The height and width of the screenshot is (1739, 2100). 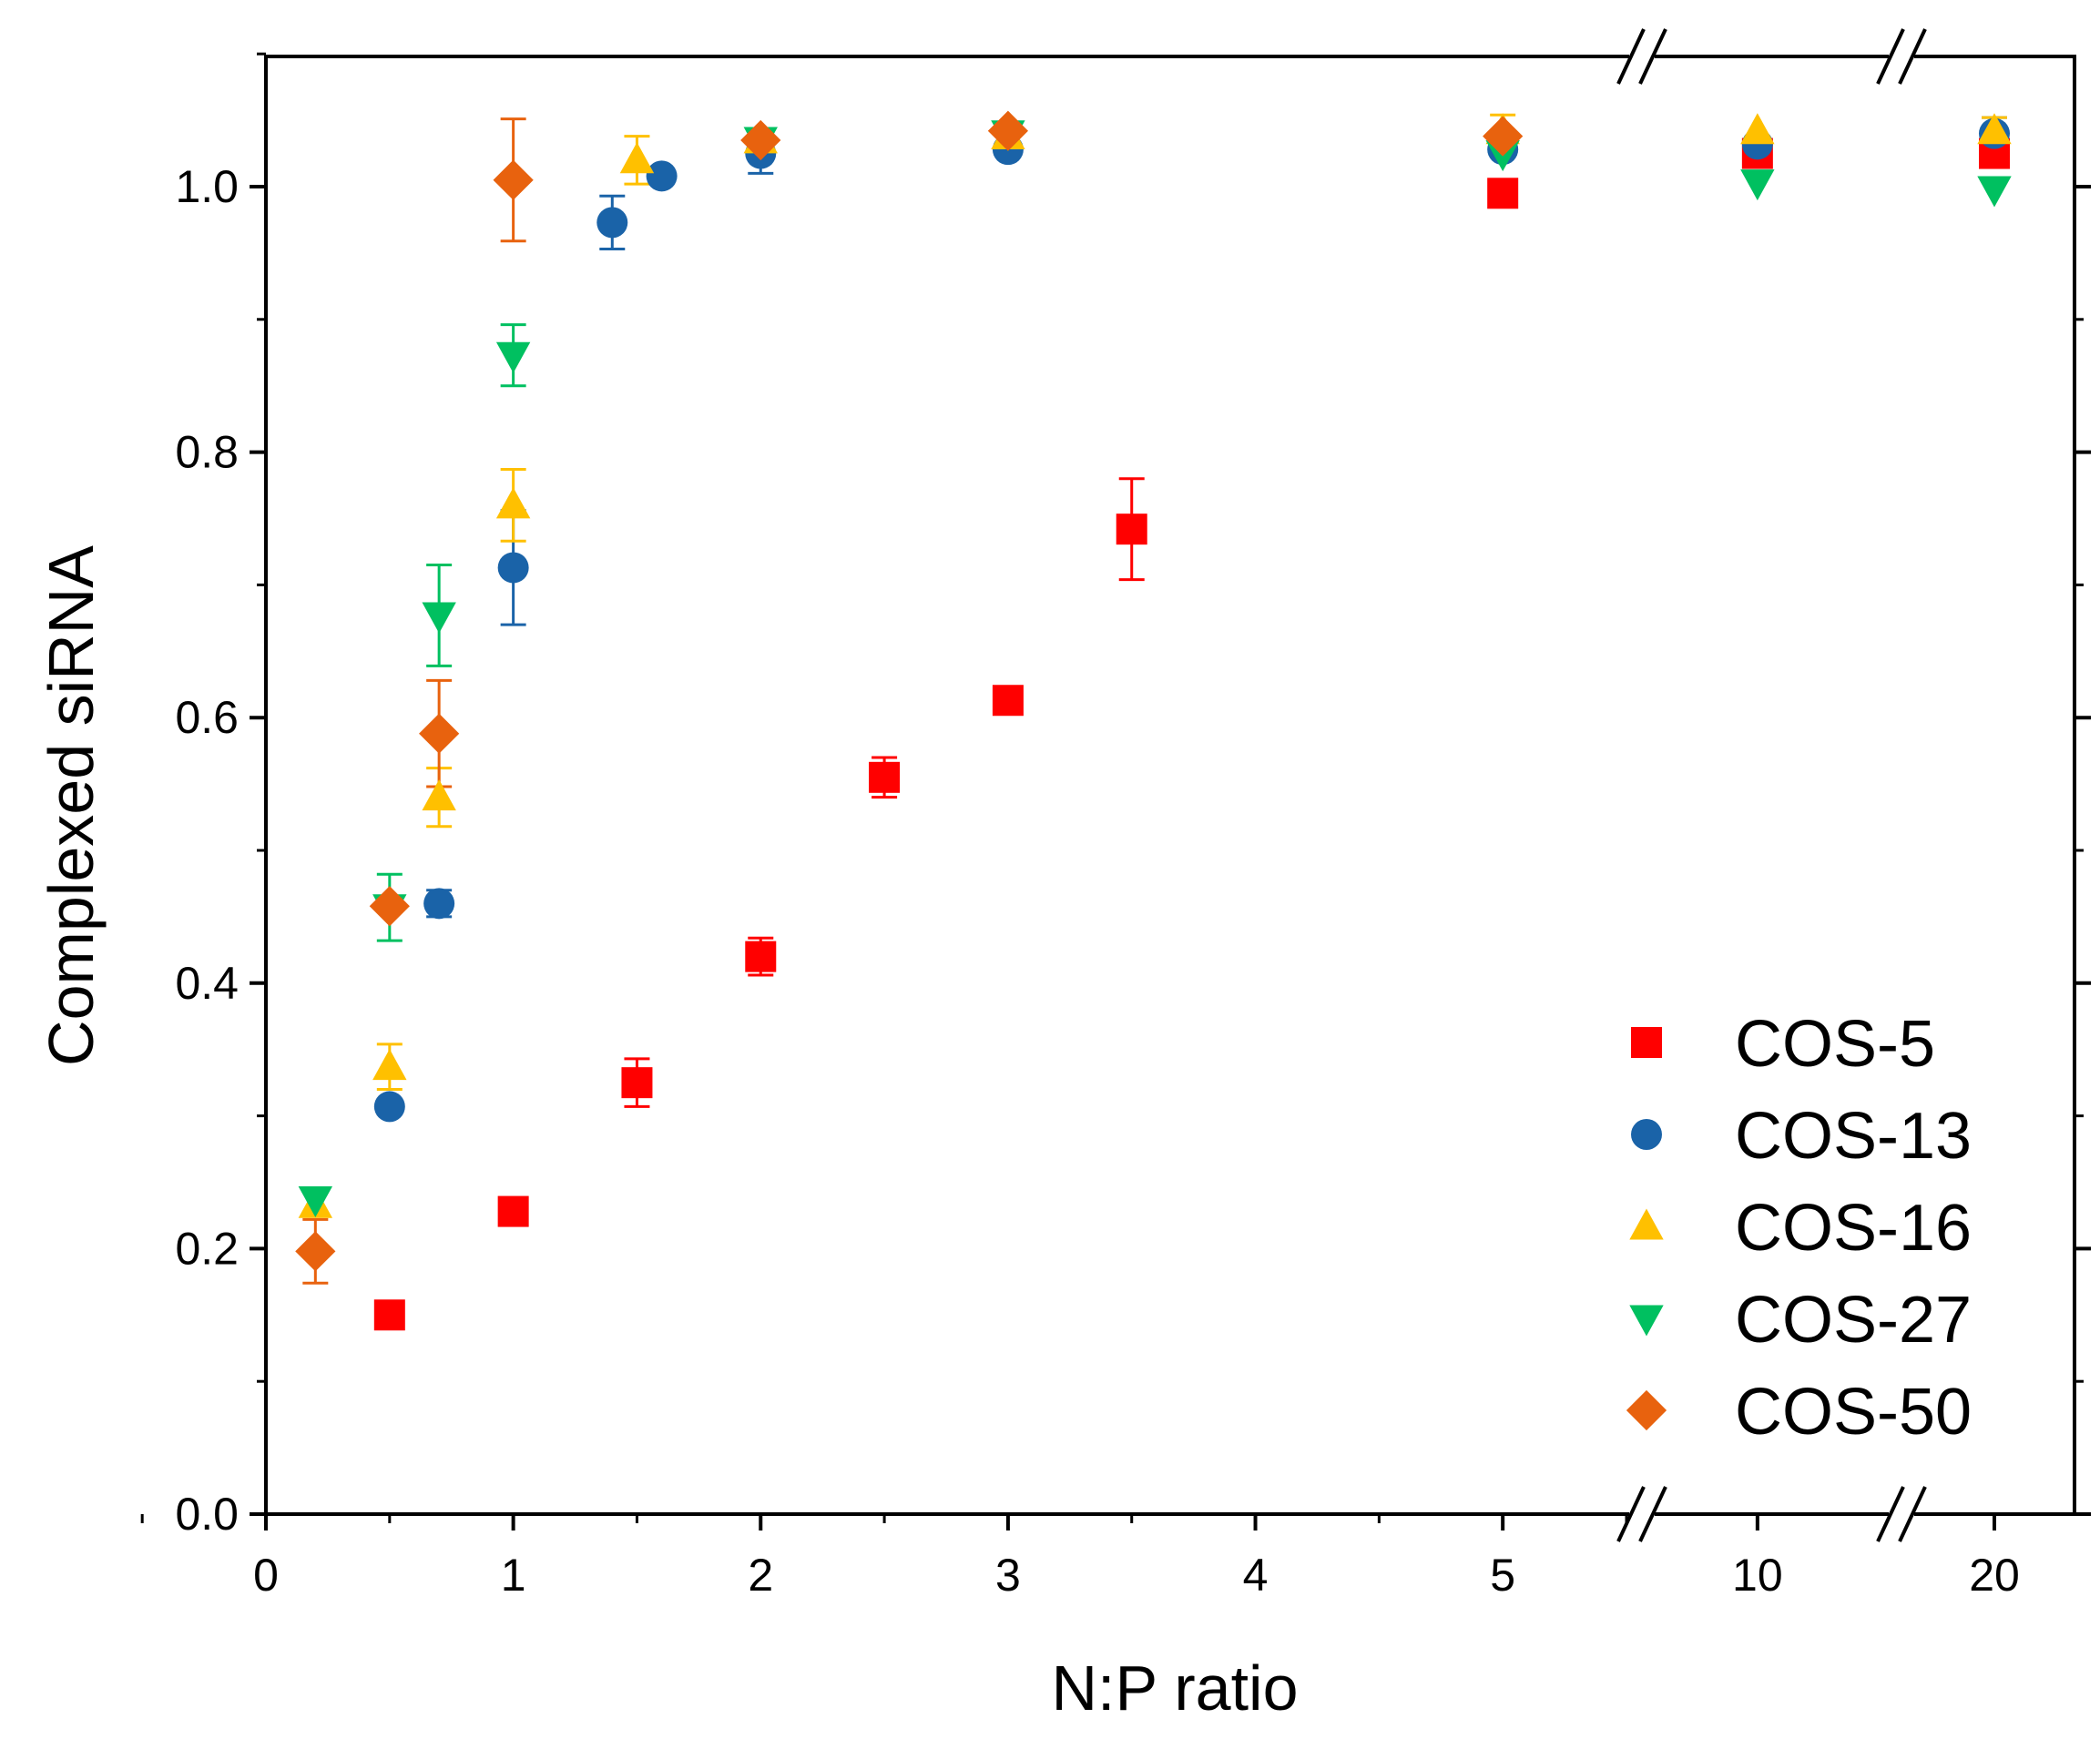 What do you see at coordinates (207, 983) in the screenshot?
I see `y-tick-label: 0.4` at bounding box center [207, 983].